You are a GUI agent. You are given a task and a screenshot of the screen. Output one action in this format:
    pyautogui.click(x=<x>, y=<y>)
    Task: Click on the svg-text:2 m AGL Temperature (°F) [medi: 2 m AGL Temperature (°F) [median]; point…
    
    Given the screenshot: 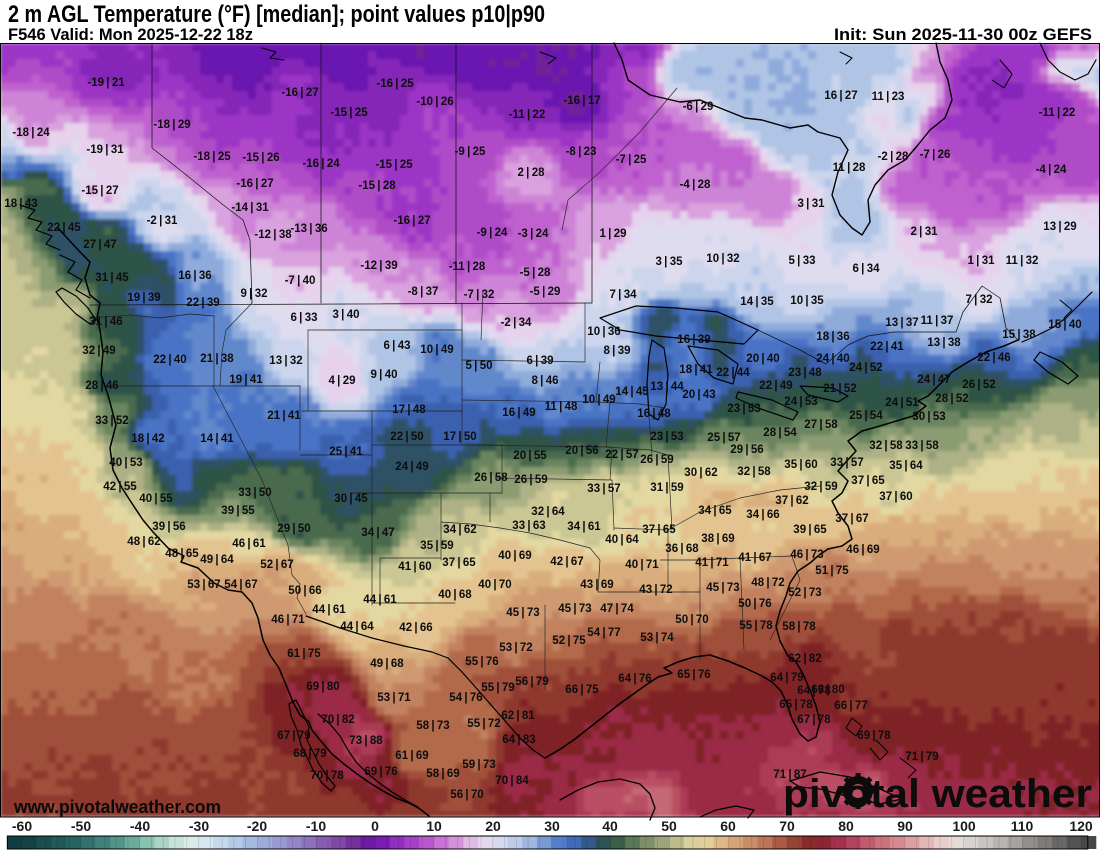 What is the action you would take?
    pyautogui.click(x=276, y=14)
    